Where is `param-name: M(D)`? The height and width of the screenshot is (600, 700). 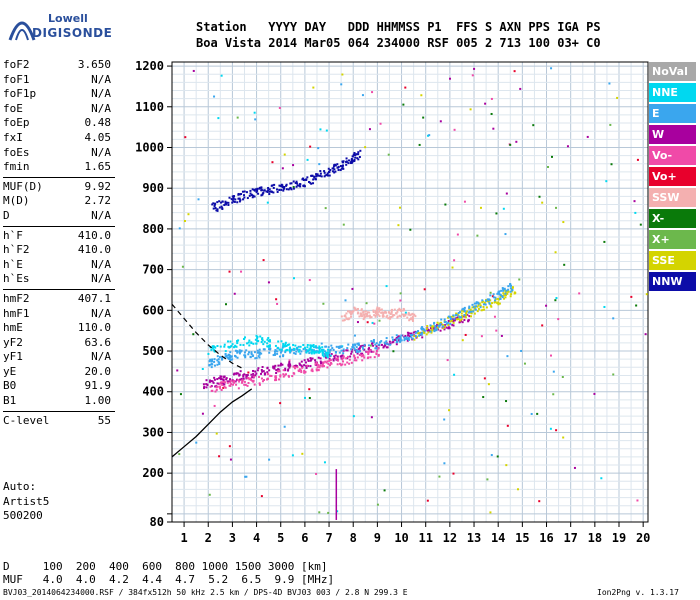 param-name: M(D) is located at coordinates (16, 201).